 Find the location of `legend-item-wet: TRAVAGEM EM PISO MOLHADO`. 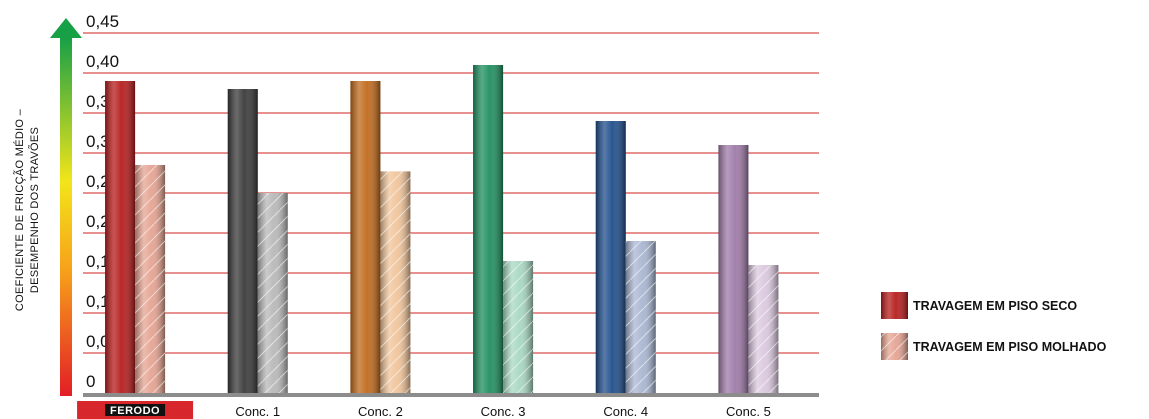

legend-item-wet: TRAVAGEM EM PISO MOLHADO is located at coordinates (994, 346).